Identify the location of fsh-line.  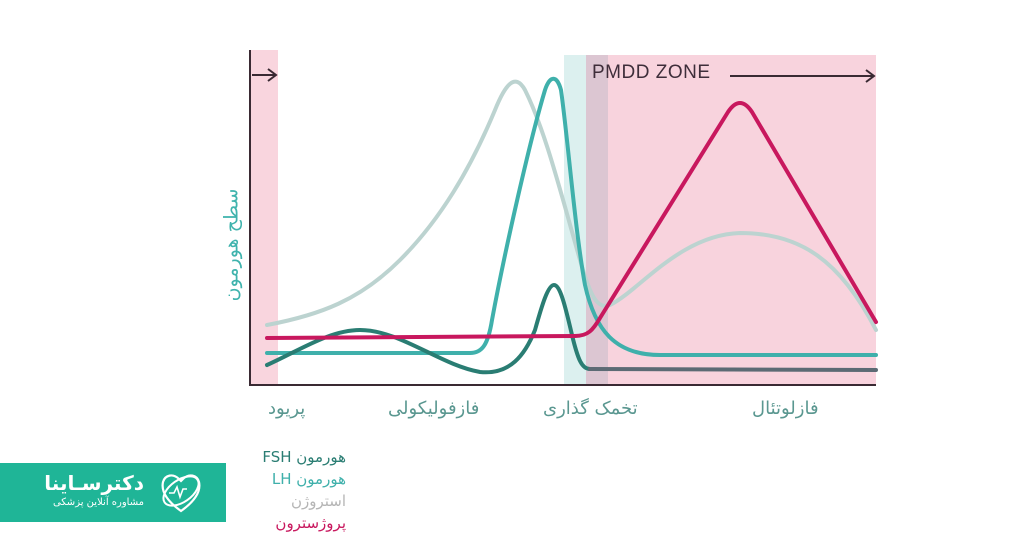
(428, 329).